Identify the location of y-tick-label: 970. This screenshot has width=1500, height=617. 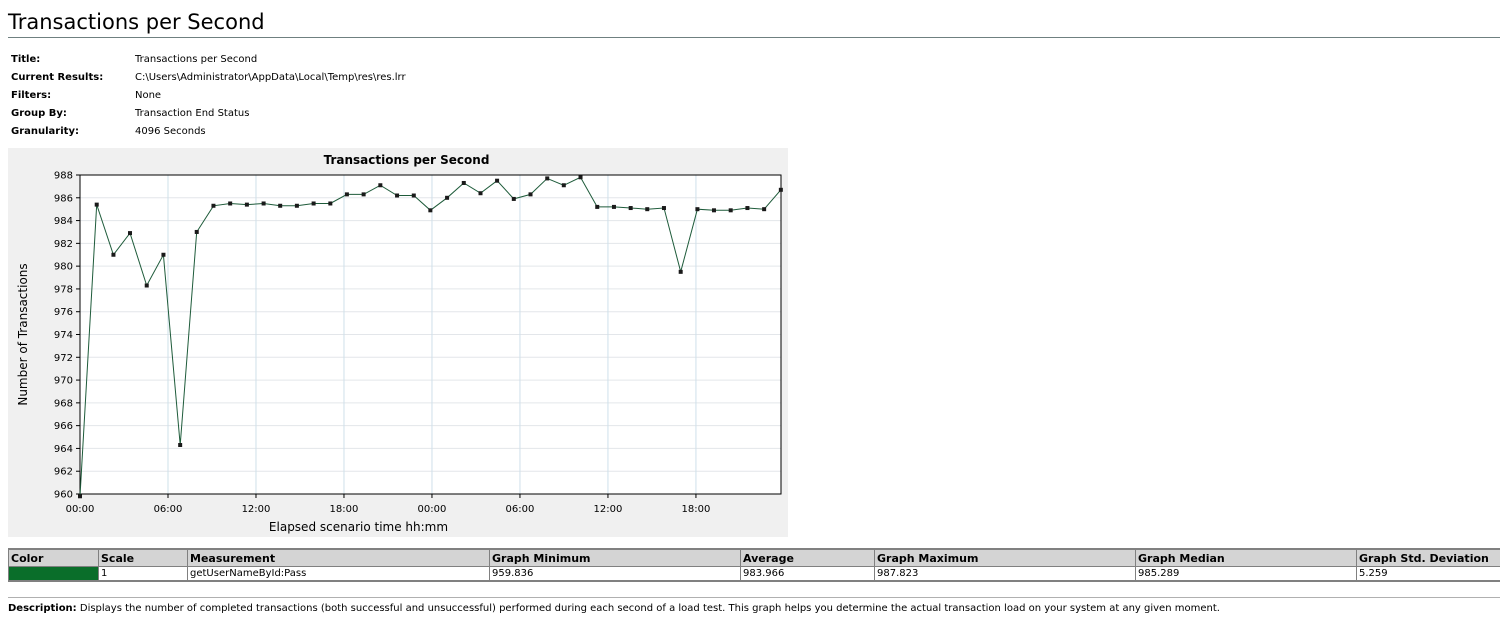
(63, 381).